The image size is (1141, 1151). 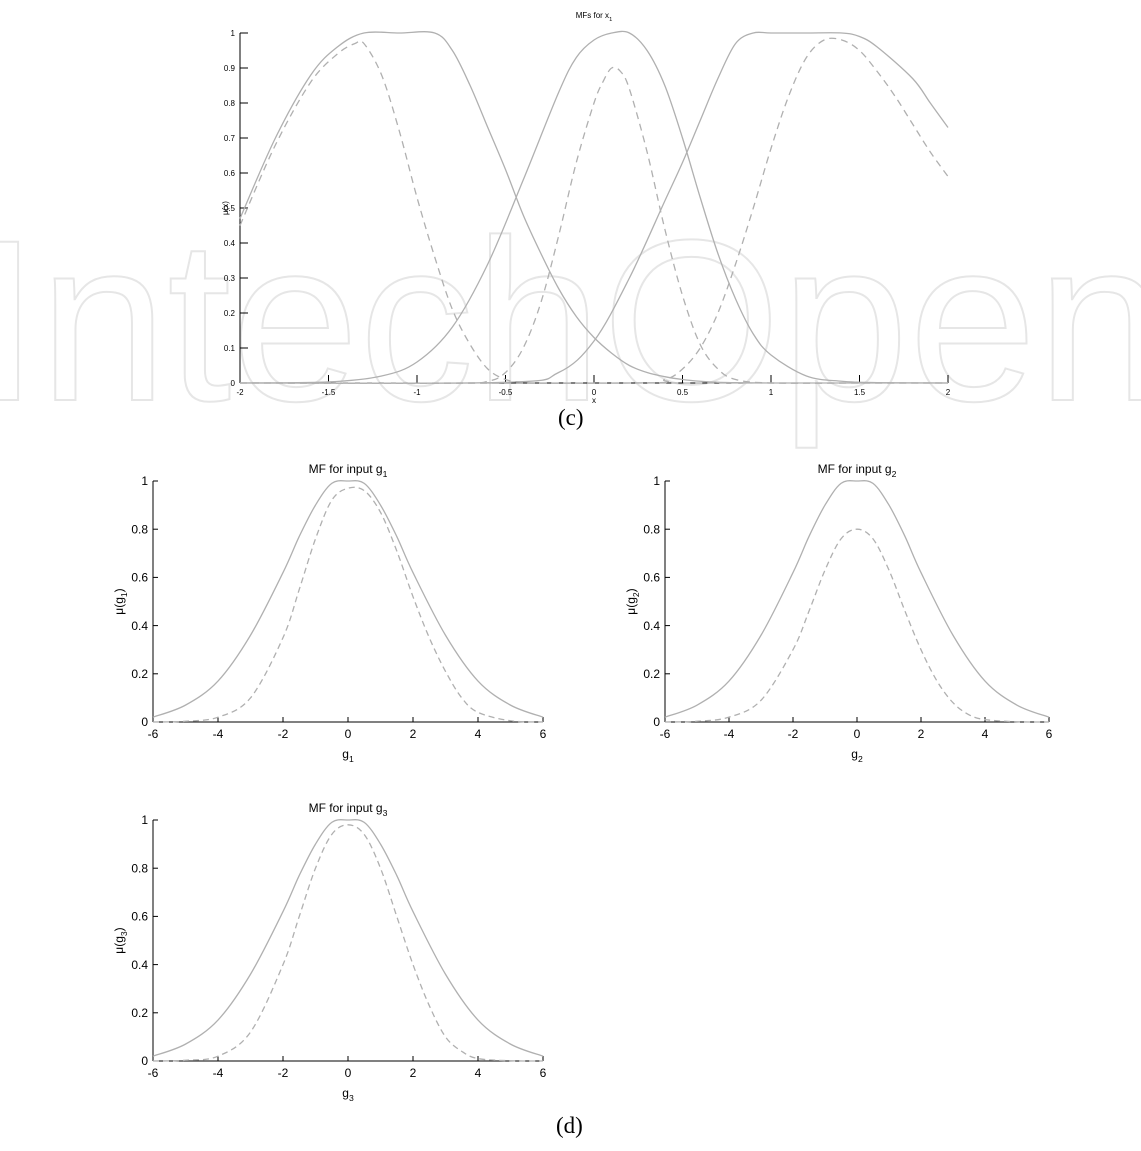 I want to click on chart-title: MF for input g1, so click(x=348, y=470).